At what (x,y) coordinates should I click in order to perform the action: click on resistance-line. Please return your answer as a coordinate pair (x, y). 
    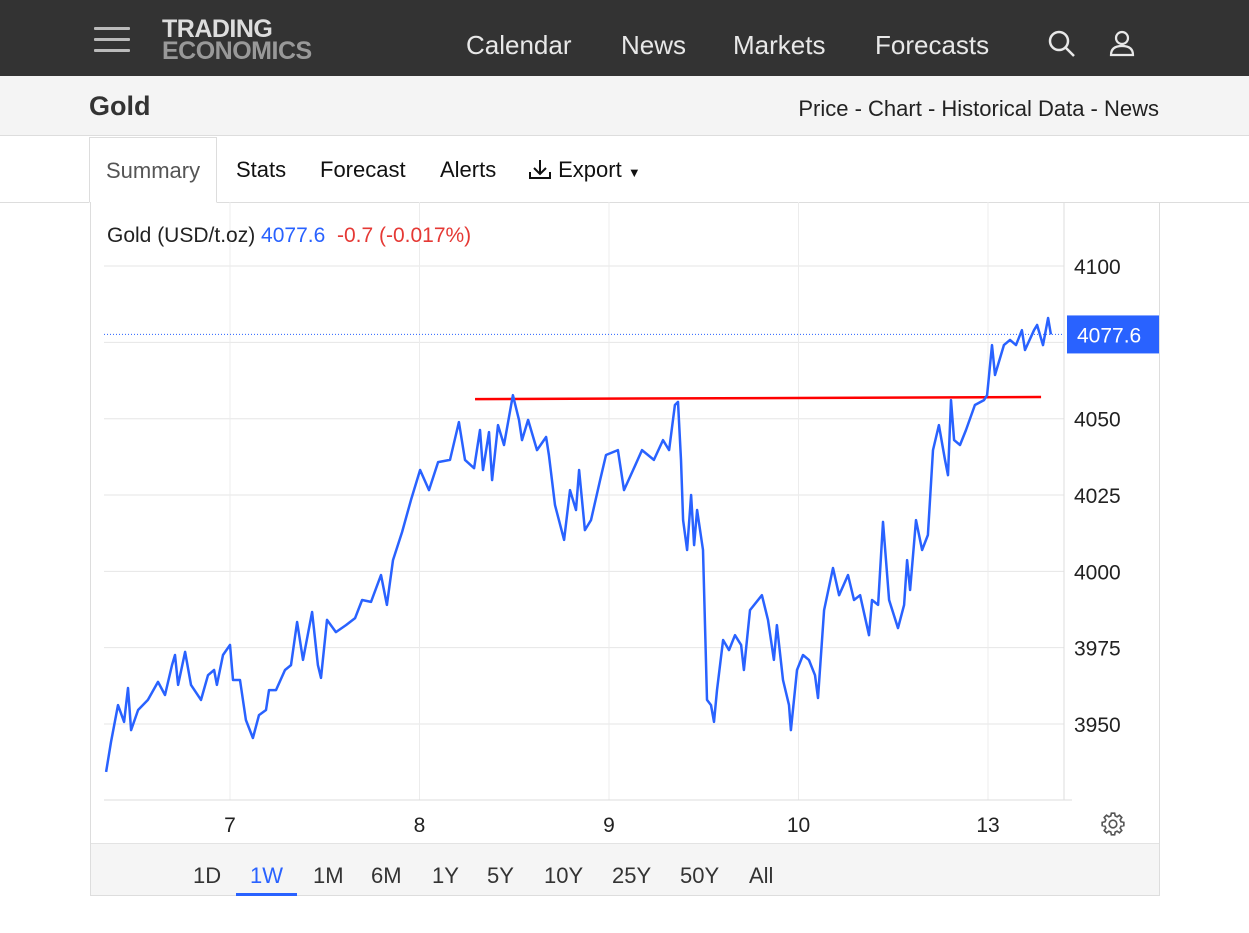
    Looking at the image, I should click on (758, 398).